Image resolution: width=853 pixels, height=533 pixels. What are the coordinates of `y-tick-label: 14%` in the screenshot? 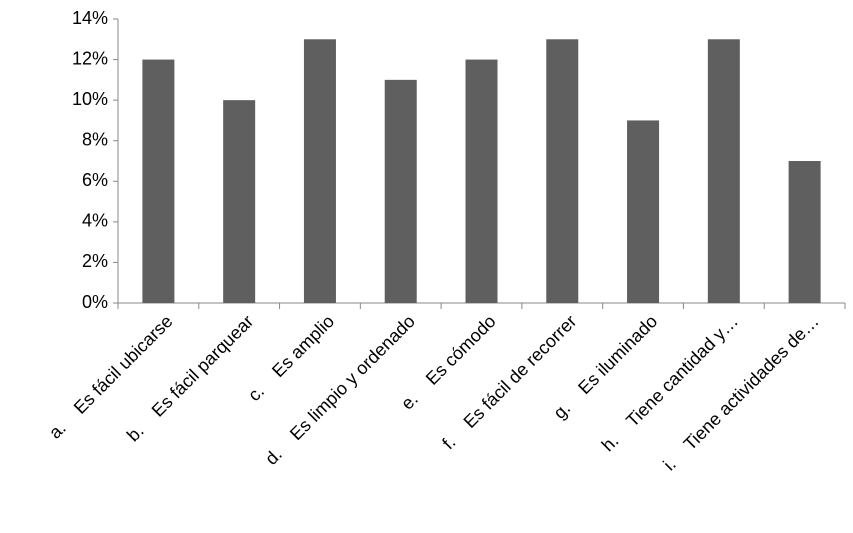 It's located at (90, 18).